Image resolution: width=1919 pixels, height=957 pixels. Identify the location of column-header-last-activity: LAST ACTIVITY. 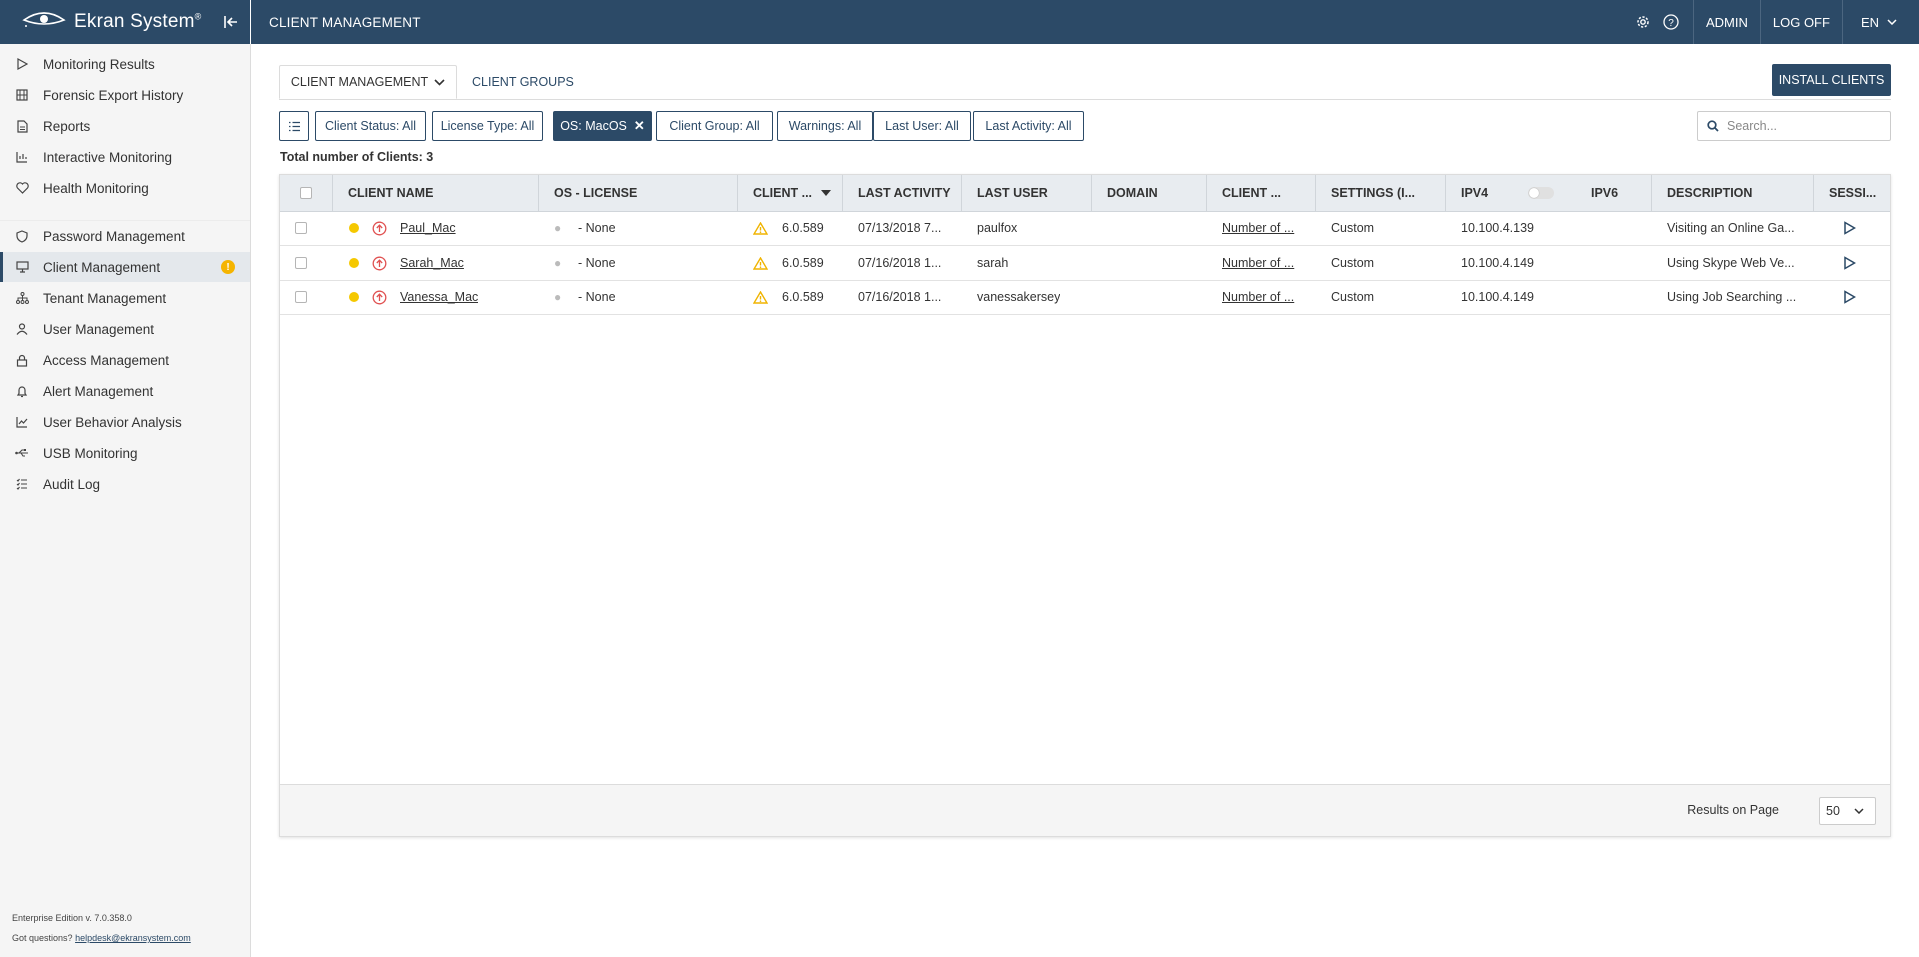
(902, 193).